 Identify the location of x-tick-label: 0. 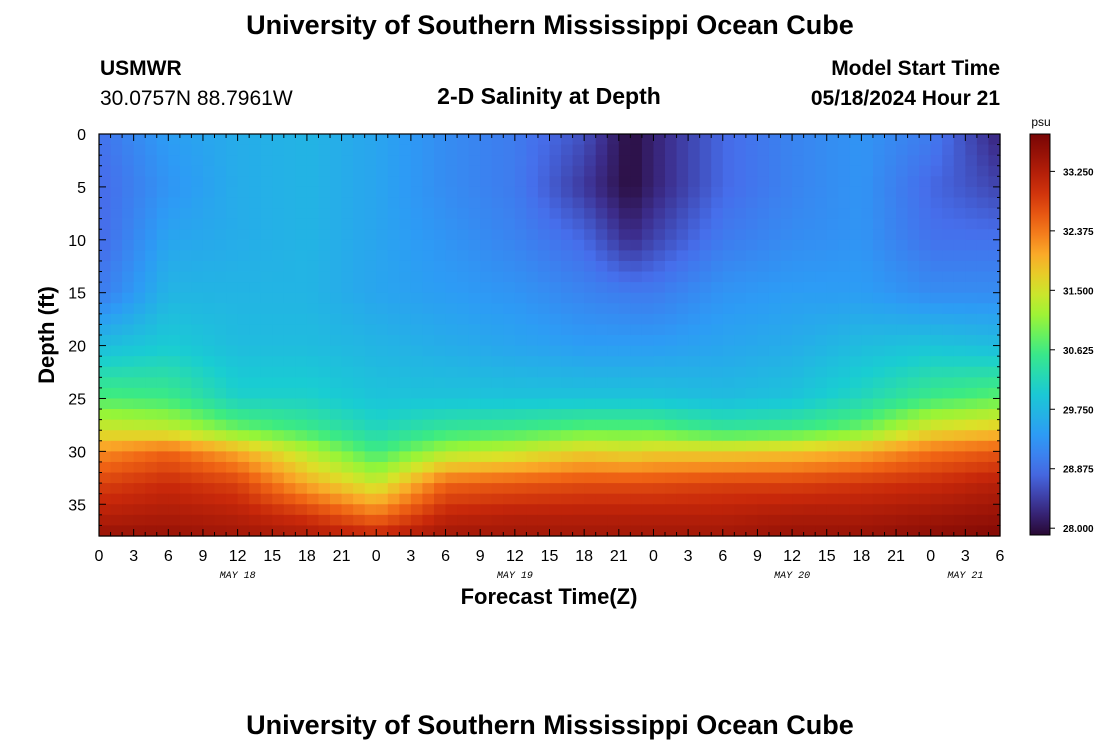
(99, 556).